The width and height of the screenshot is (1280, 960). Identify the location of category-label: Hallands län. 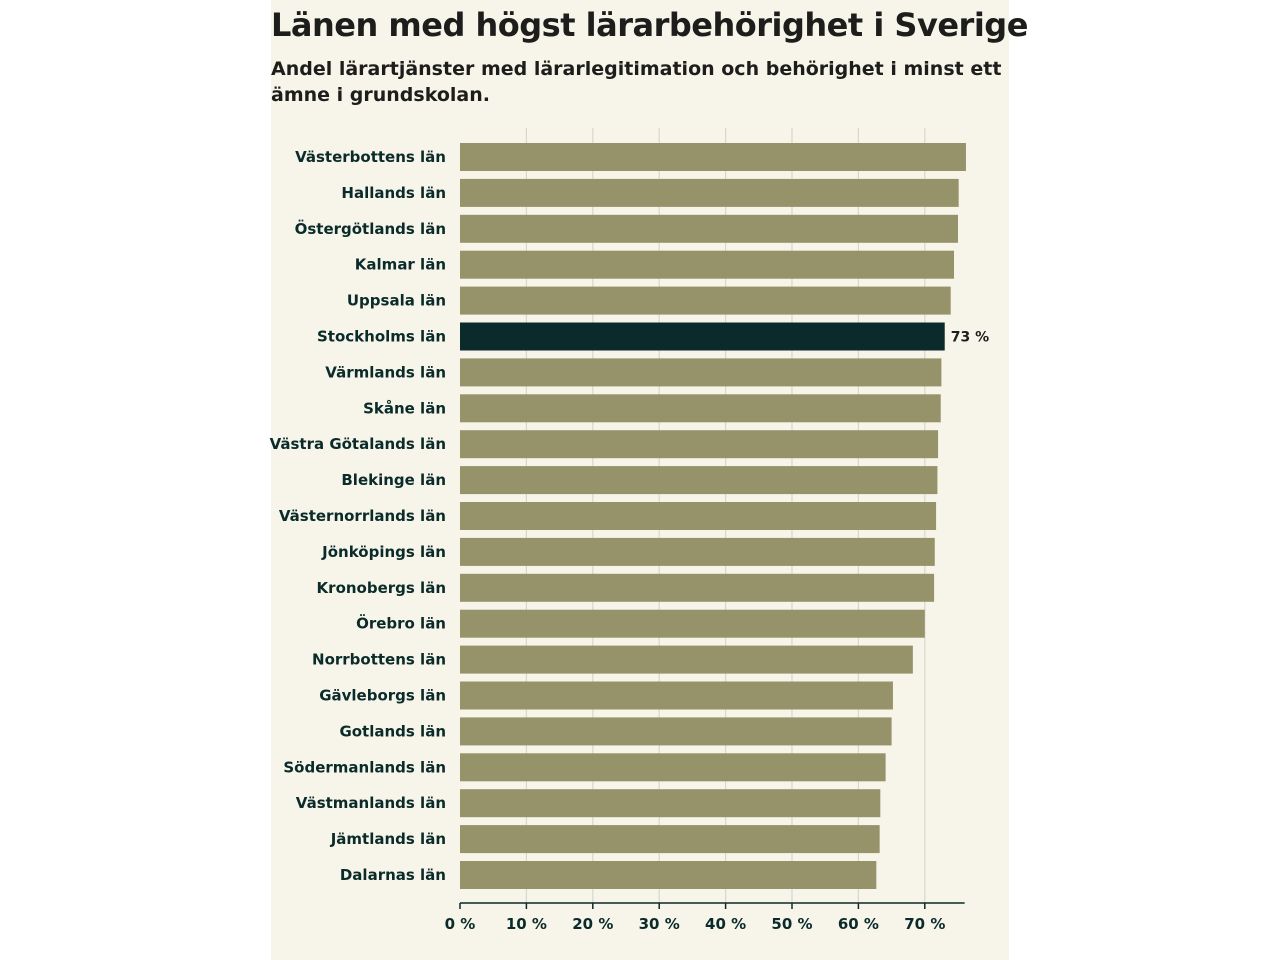
(393, 193).